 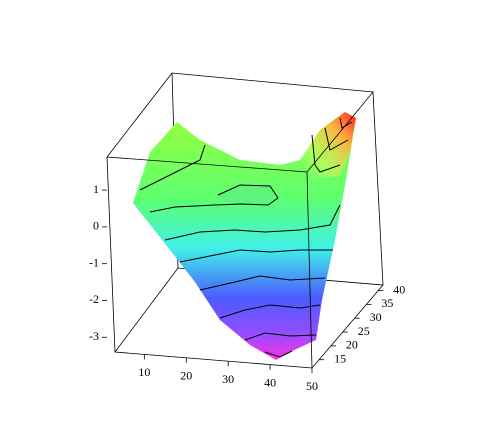 I want to click on y-tick-label: 30, so click(x=376, y=317).